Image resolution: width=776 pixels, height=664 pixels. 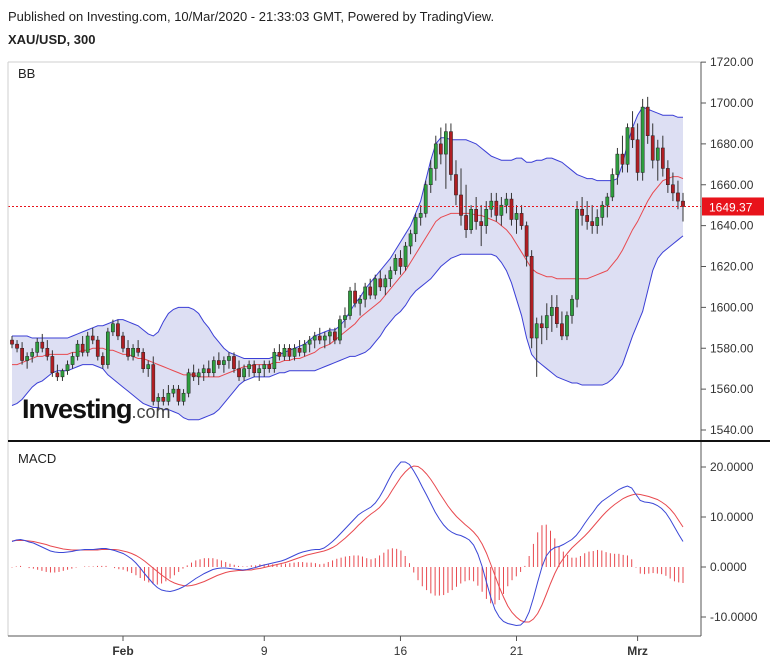 What do you see at coordinates (151, 412) in the screenshot?
I see `logo-suffix: .com` at bounding box center [151, 412].